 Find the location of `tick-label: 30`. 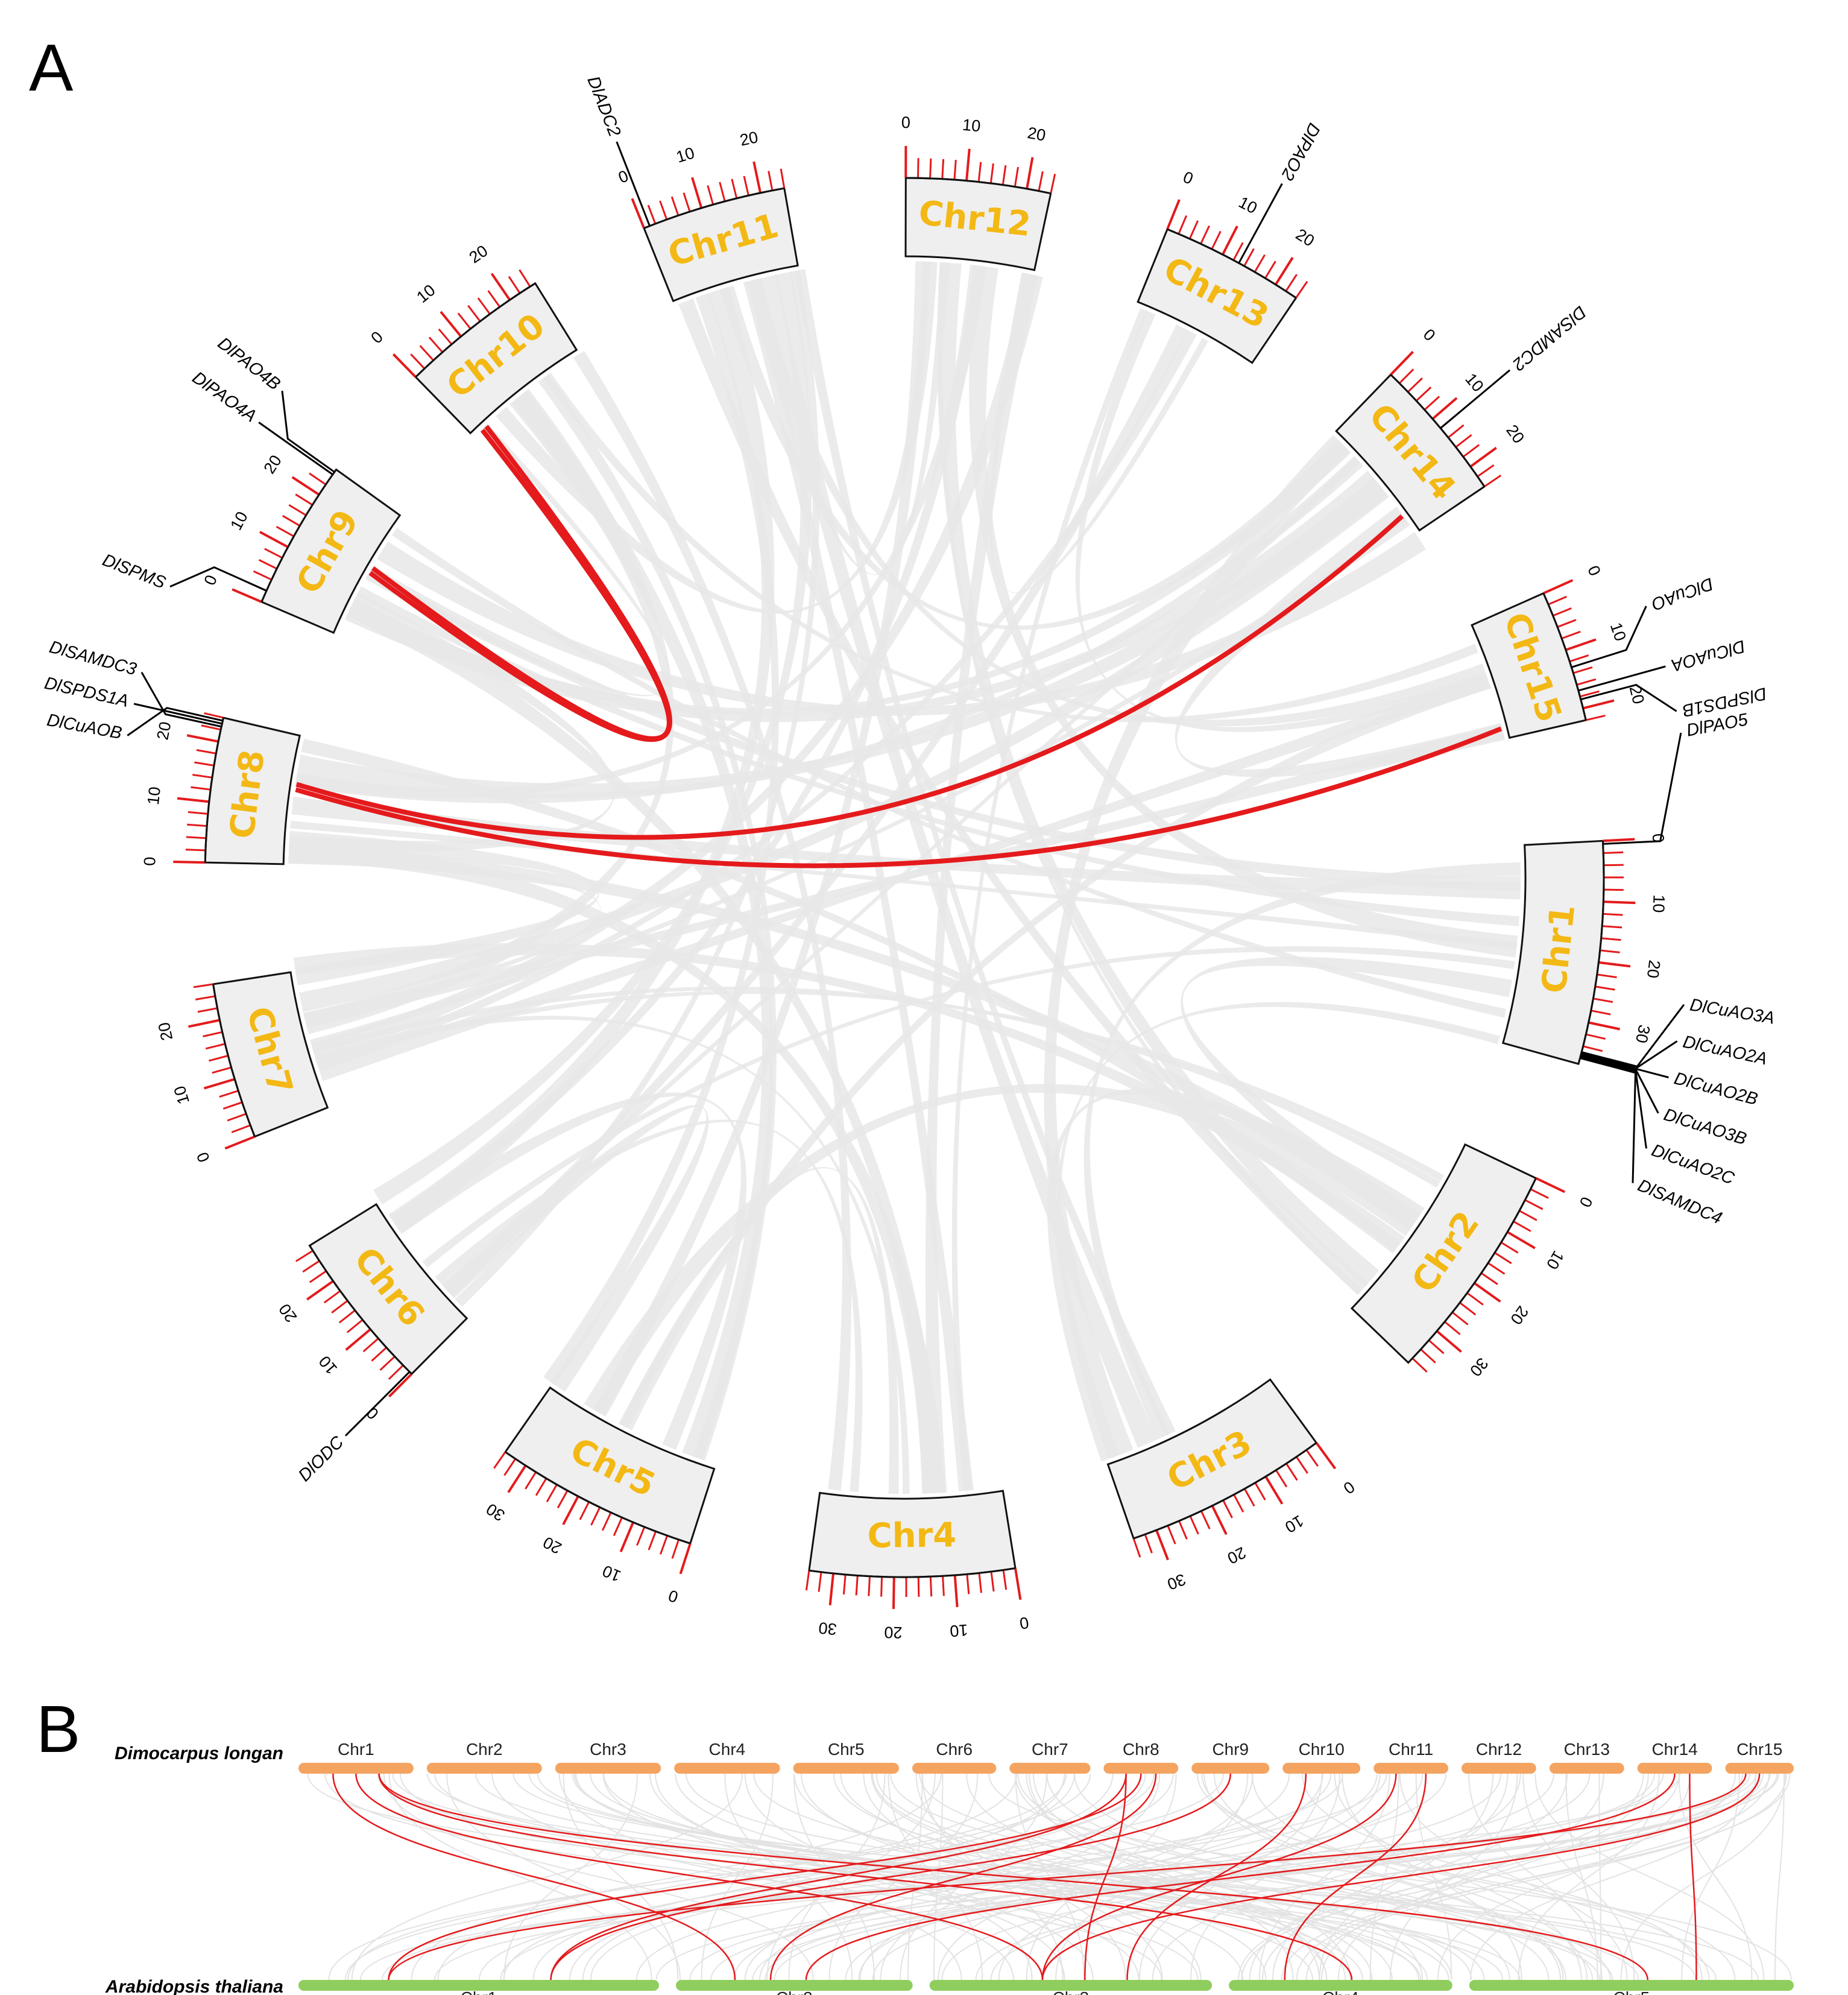

tick-label: 30 is located at coordinates (495, 1512).